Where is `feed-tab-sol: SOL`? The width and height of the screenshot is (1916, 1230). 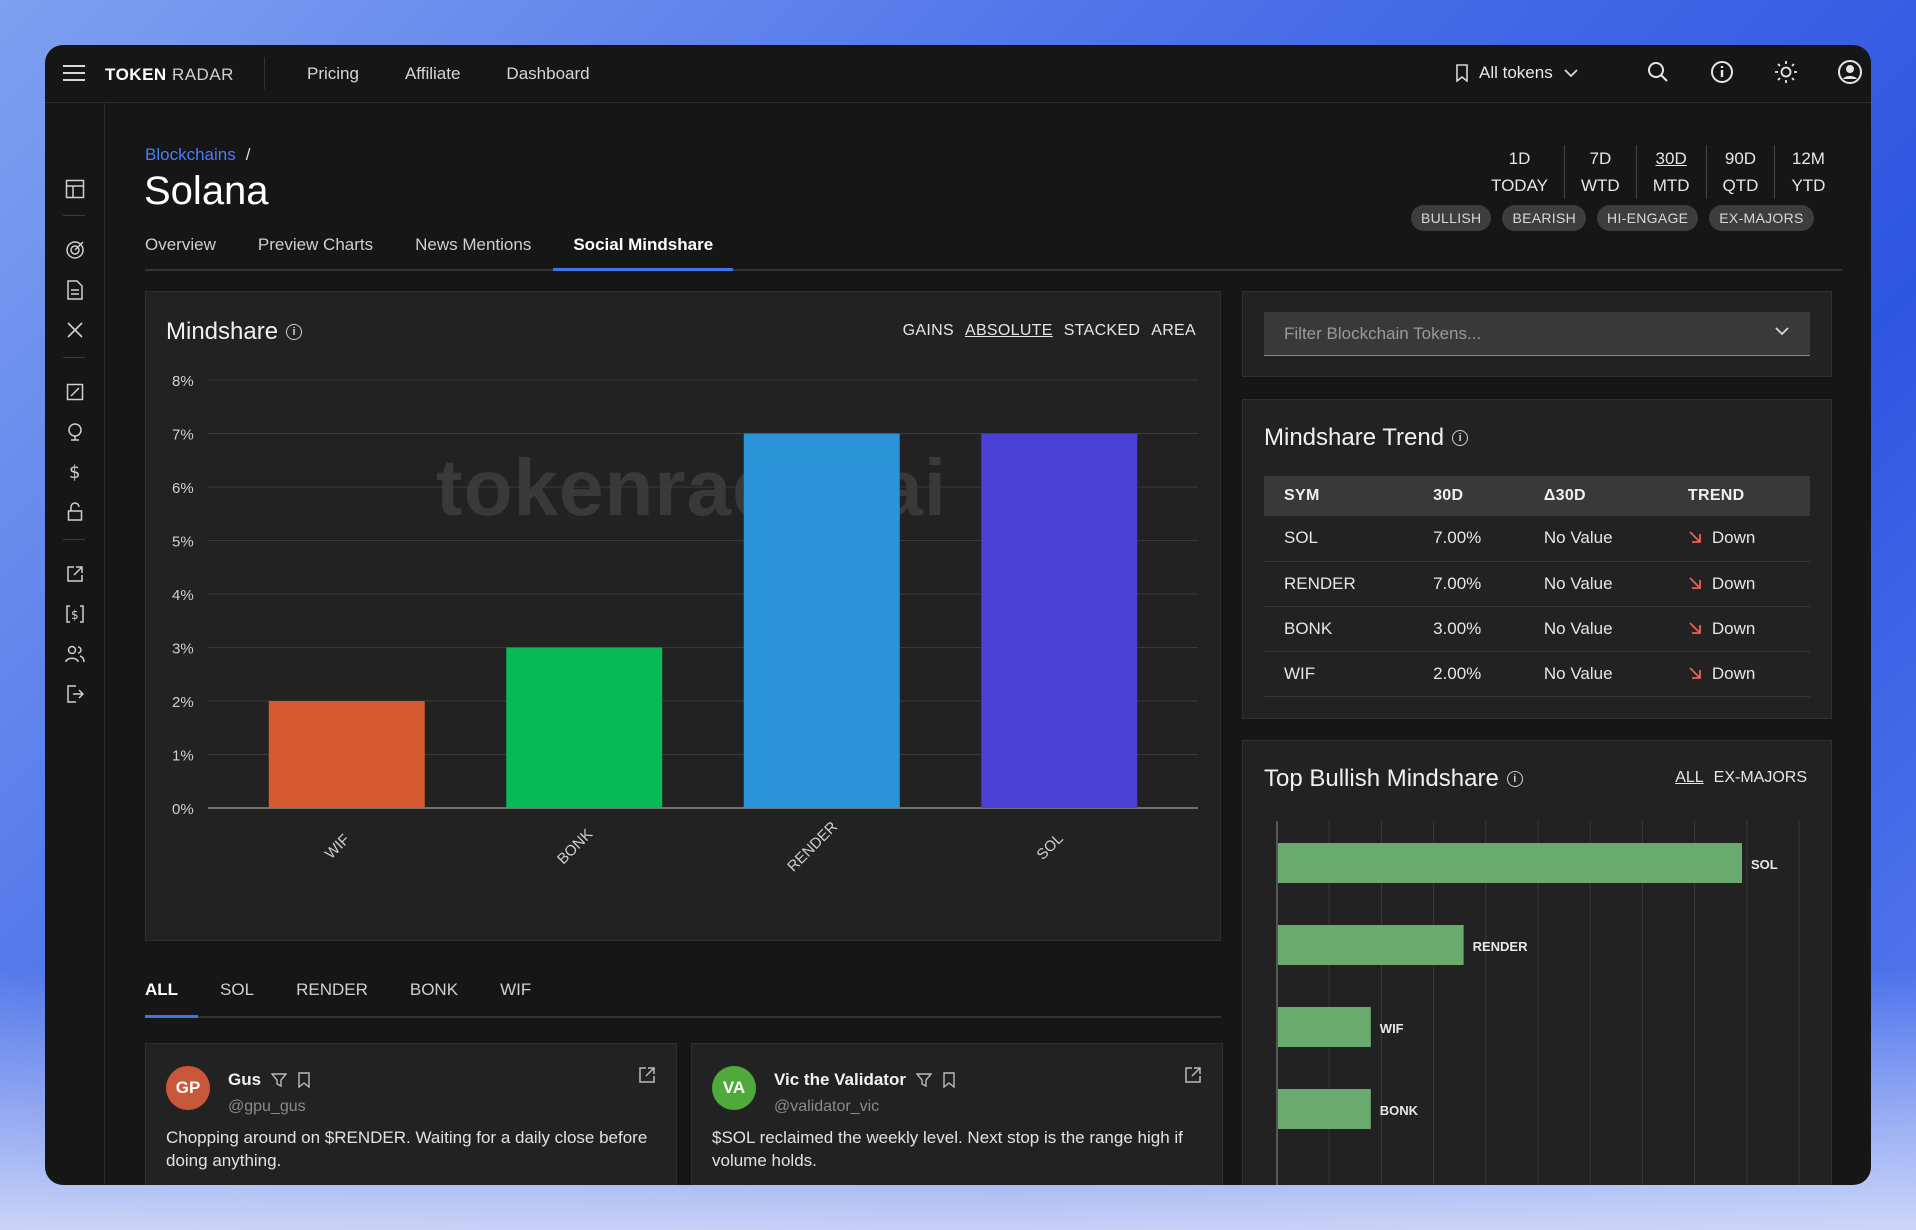 feed-tab-sol: SOL is located at coordinates (237, 989).